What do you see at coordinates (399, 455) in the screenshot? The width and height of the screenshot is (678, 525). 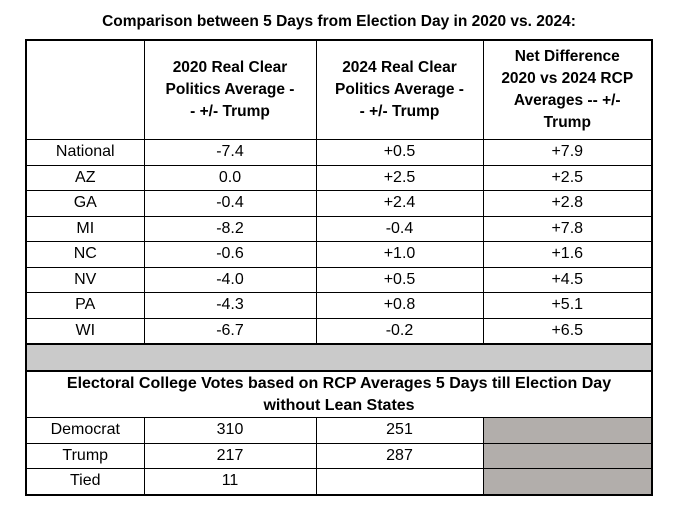 I see `ec-votes-2024: 287` at bounding box center [399, 455].